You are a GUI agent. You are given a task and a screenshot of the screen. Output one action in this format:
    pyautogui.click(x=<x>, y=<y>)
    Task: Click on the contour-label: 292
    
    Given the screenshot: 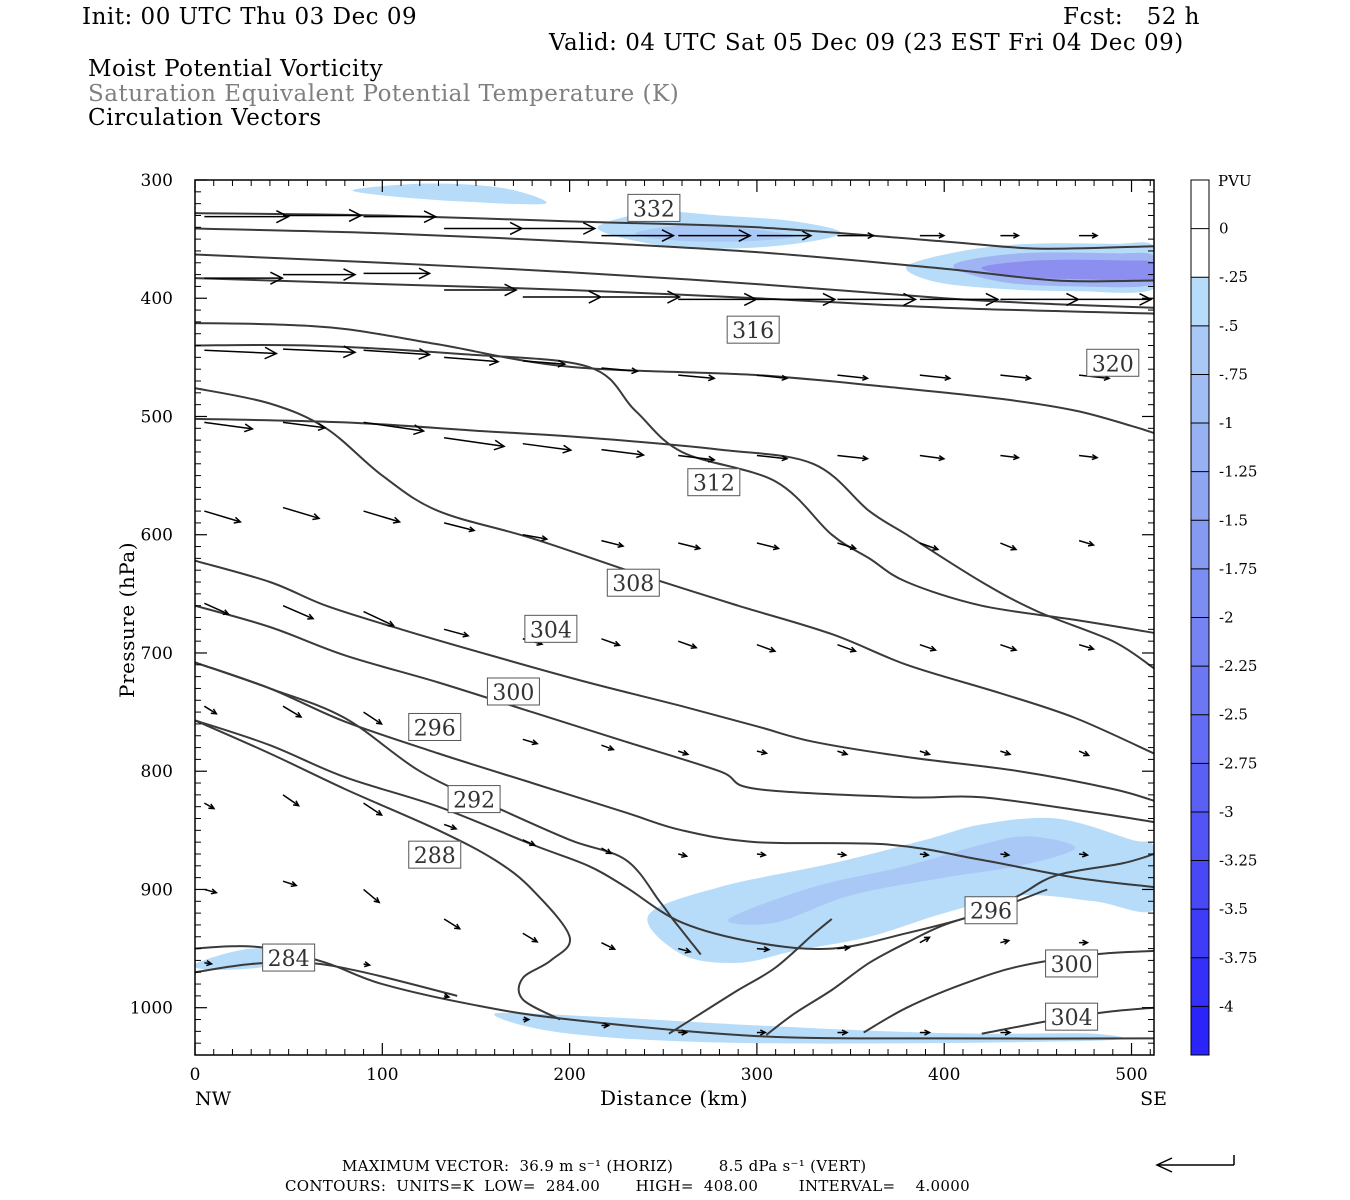 What is the action you would take?
    pyautogui.click(x=474, y=799)
    